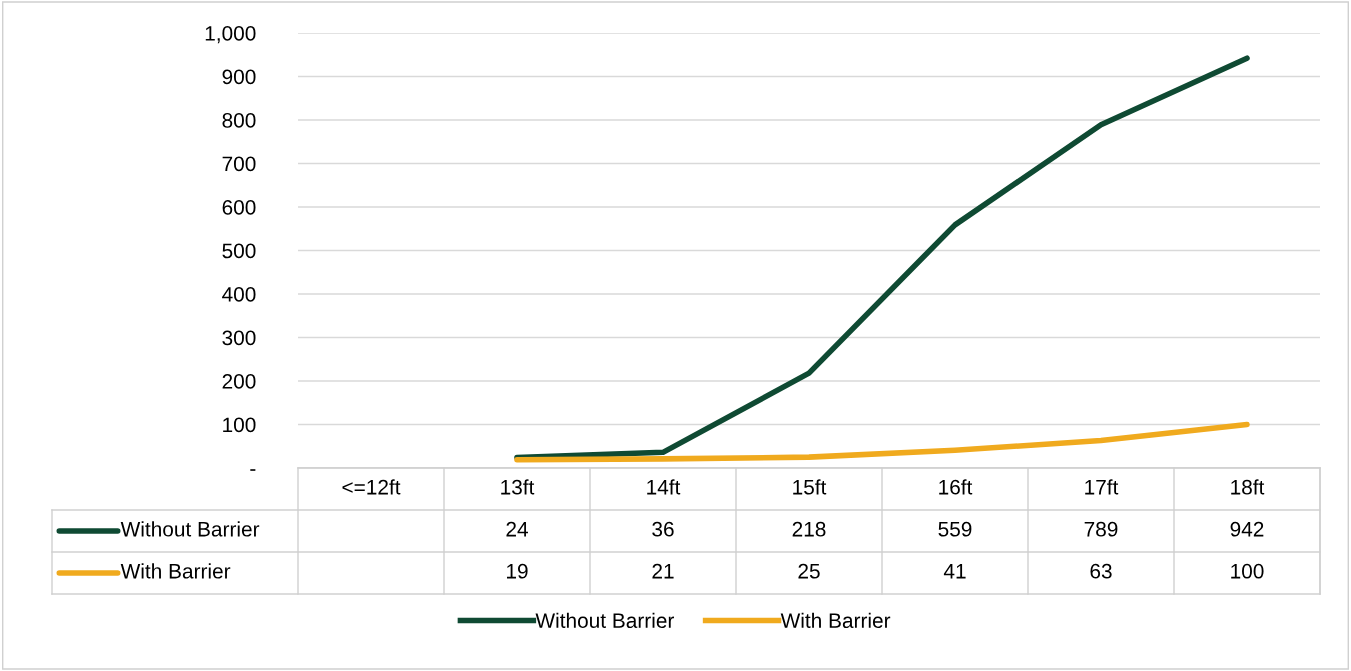  What do you see at coordinates (239, 207) in the screenshot?
I see `y-tick-label: 600` at bounding box center [239, 207].